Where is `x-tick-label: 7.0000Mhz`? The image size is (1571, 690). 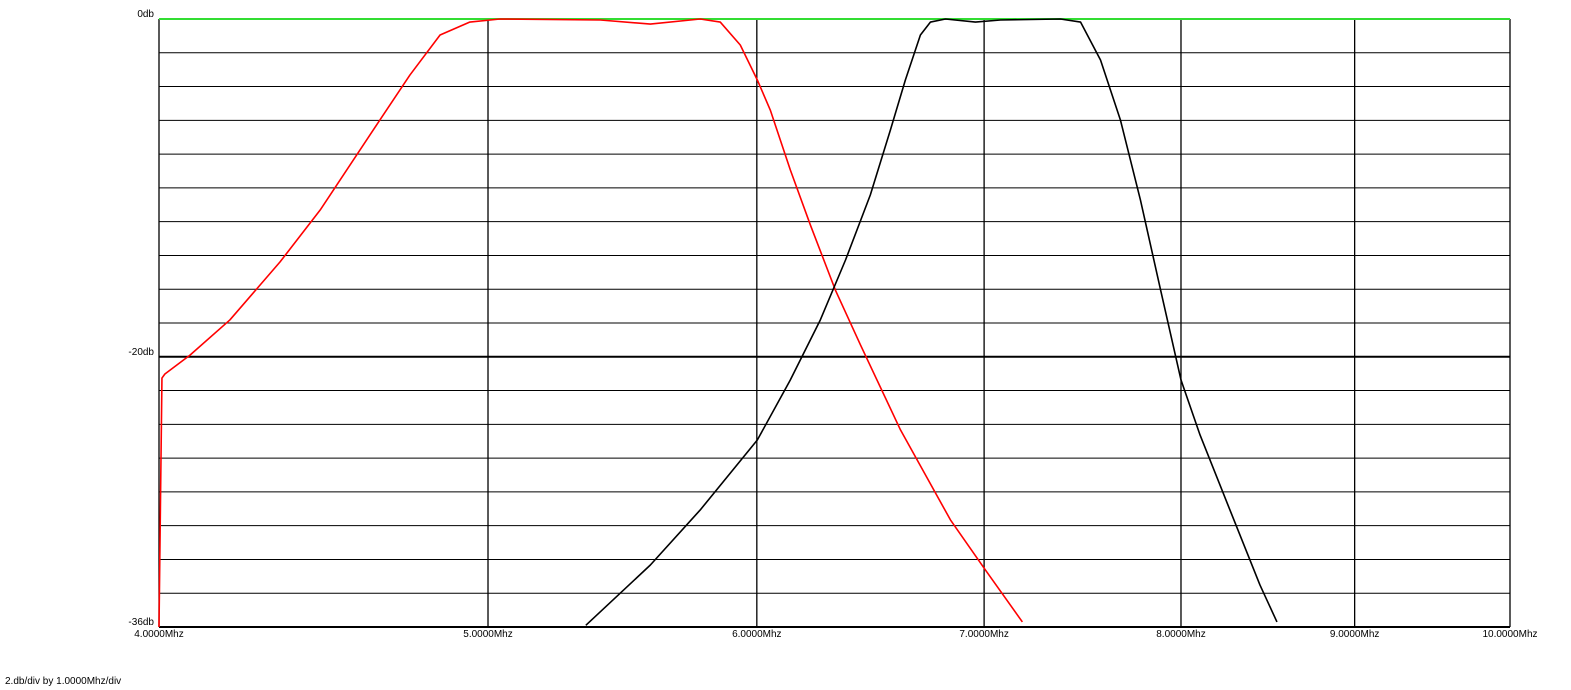
x-tick-label: 7.0000Mhz is located at coordinates (983, 634).